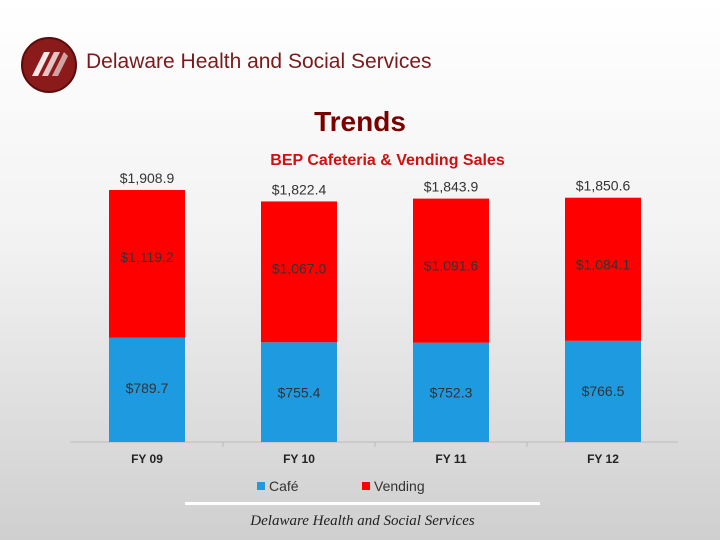 The image size is (720, 540). What do you see at coordinates (362, 521) in the screenshot?
I see `footer-text: Delaware Health and Social Services` at bounding box center [362, 521].